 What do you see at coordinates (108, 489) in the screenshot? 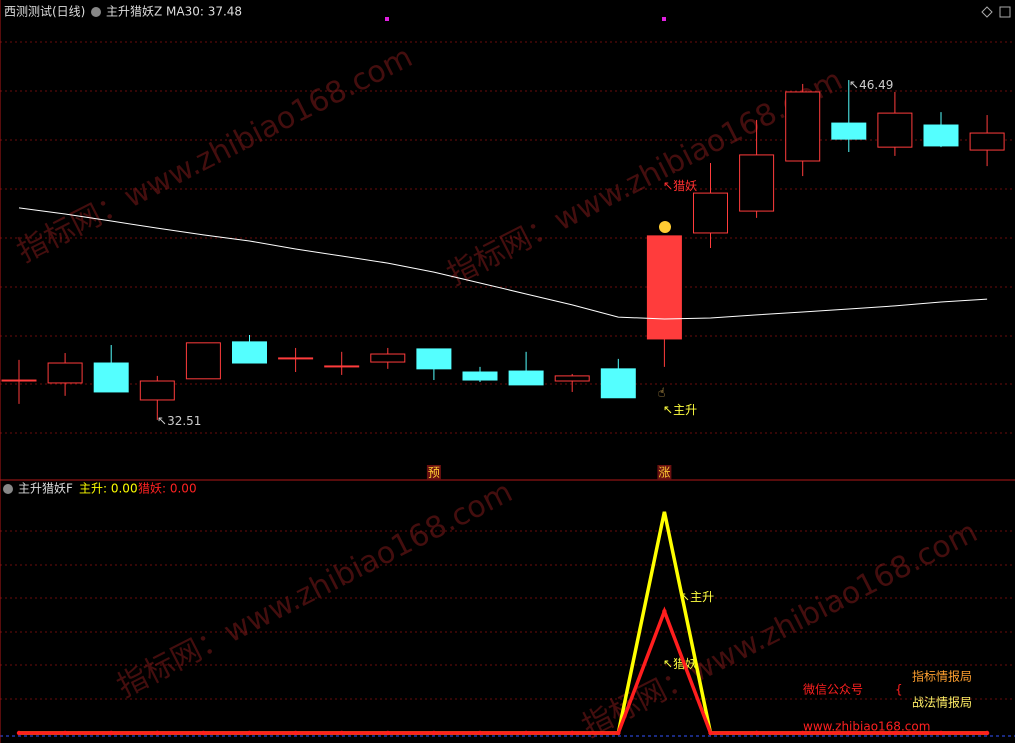
I see `legend-entry: 主升: 0.00` at bounding box center [108, 489].